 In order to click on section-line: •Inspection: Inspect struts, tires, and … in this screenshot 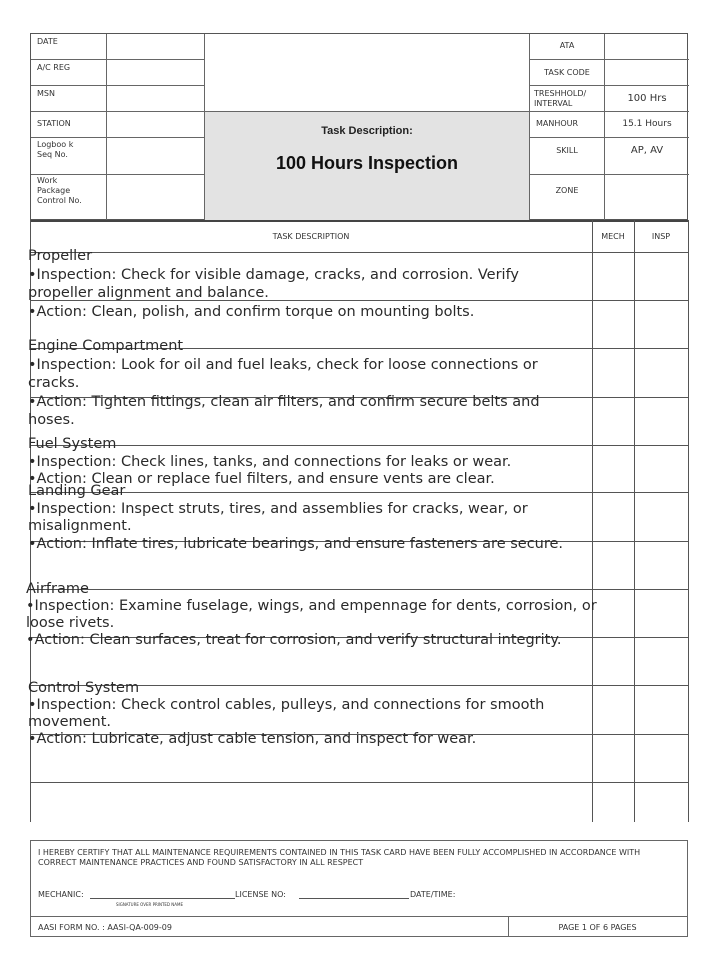, I will do `click(278, 508)`.